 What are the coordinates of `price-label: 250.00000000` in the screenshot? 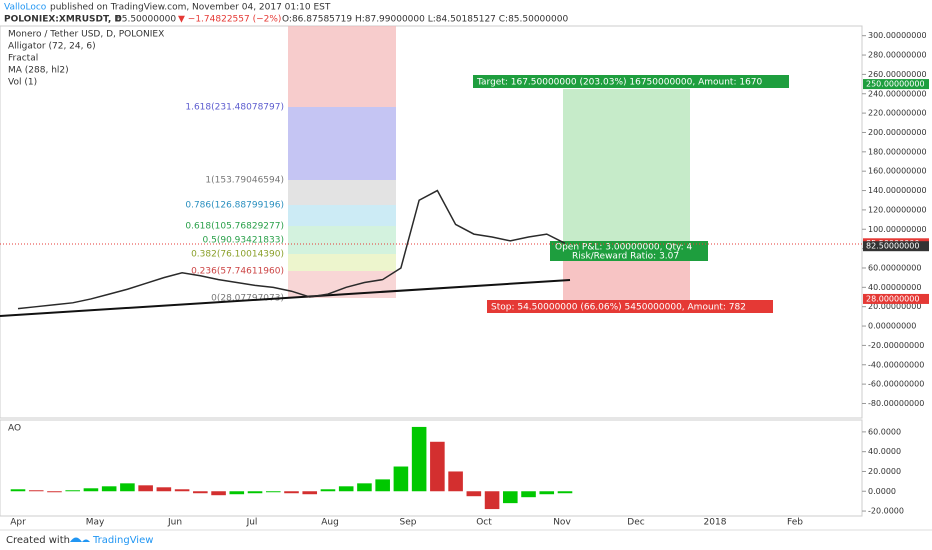 It's located at (895, 84).